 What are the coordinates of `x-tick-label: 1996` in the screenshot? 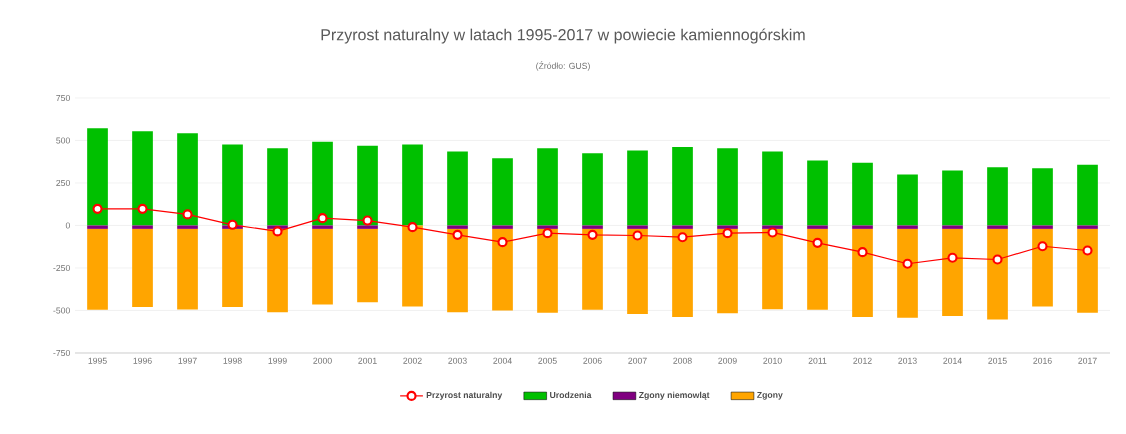 It's located at (142, 360).